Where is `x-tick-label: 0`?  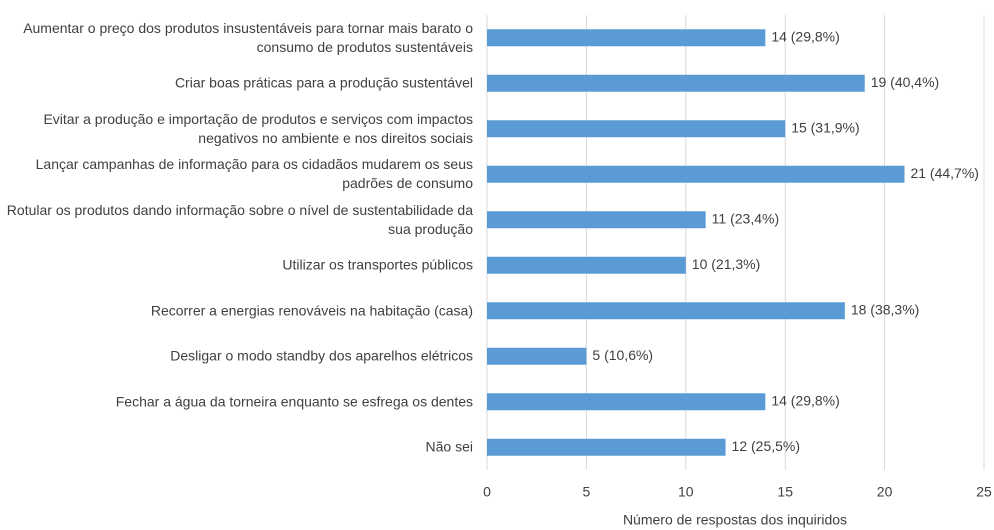
x-tick-label: 0 is located at coordinates (487, 492).